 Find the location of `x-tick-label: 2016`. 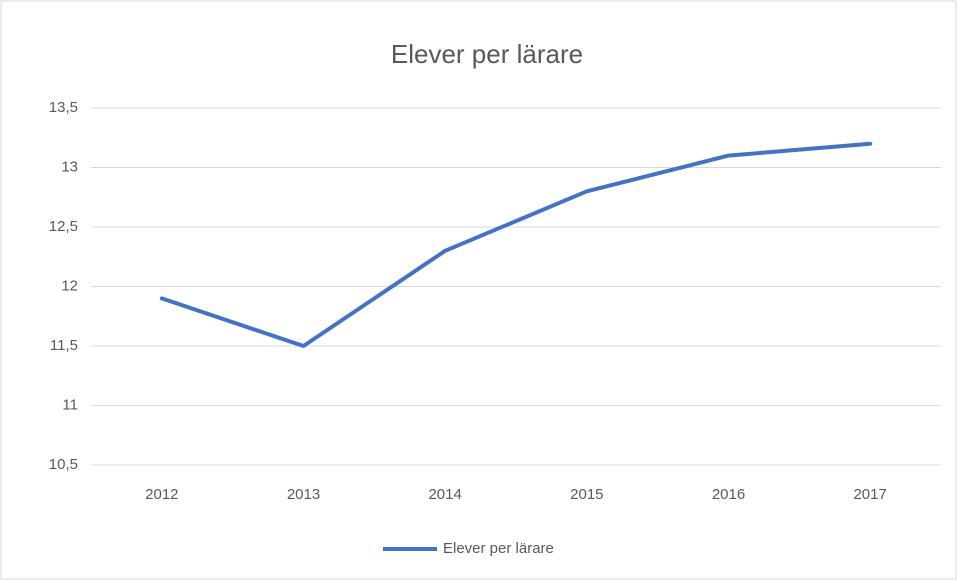

x-tick-label: 2016 is located at coordinates (728, 494).